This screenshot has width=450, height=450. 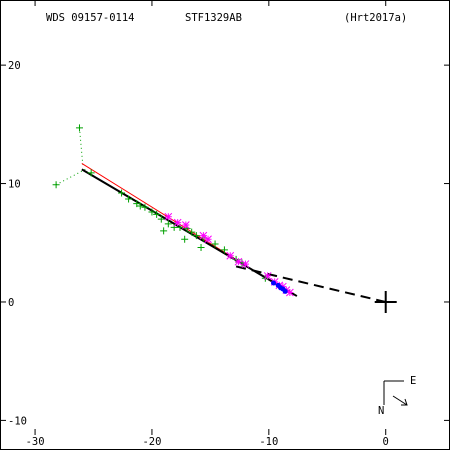 I want to click on y-tick-label: 0, so click(x=11, y=303).